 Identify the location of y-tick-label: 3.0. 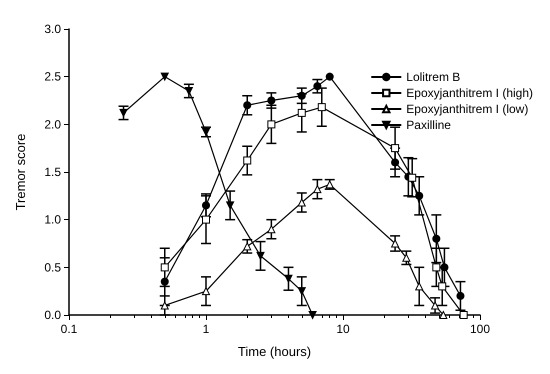
(53, 29).